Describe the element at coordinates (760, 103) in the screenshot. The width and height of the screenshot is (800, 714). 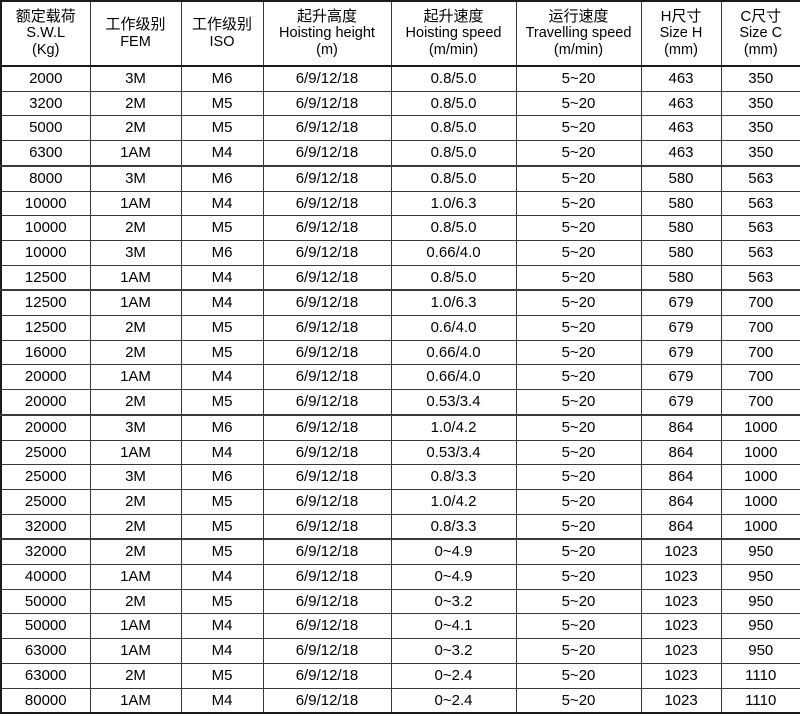
I see `cell-sizec: 350` at that location.